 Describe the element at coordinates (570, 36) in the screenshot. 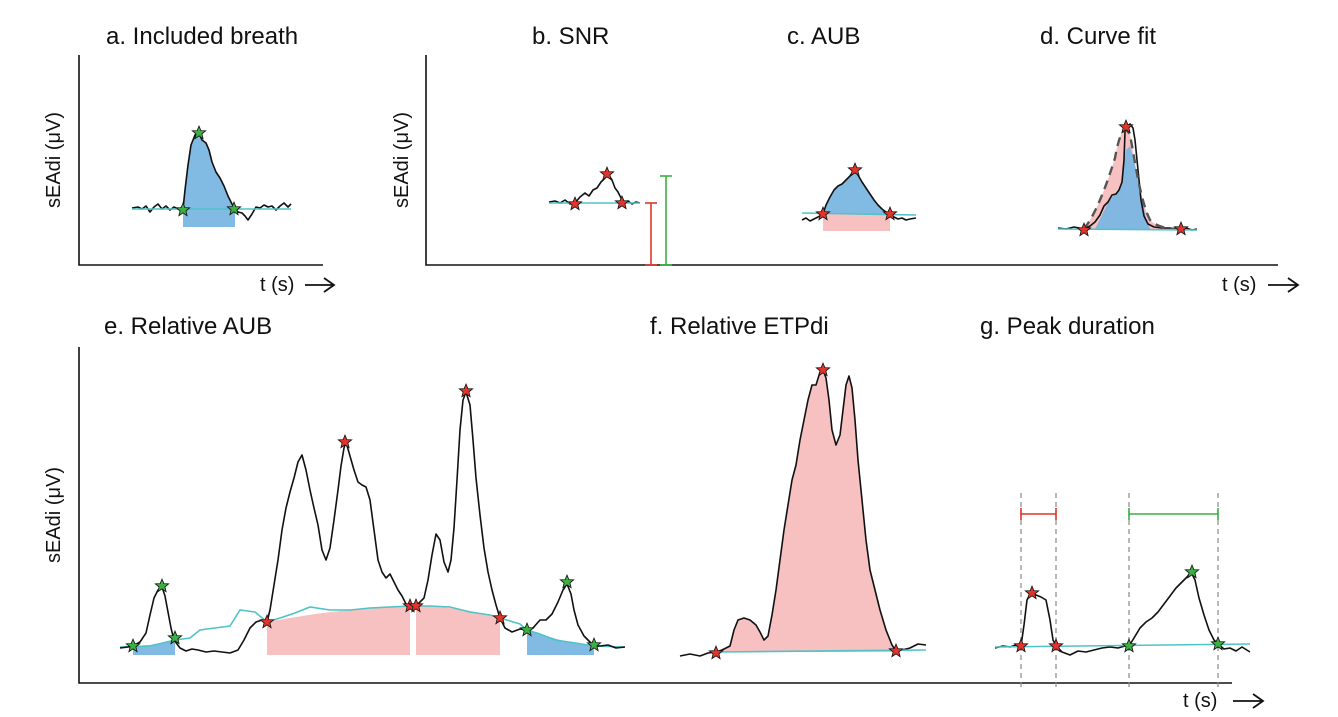

I see `panel-b-title: b. SNR` at that location.